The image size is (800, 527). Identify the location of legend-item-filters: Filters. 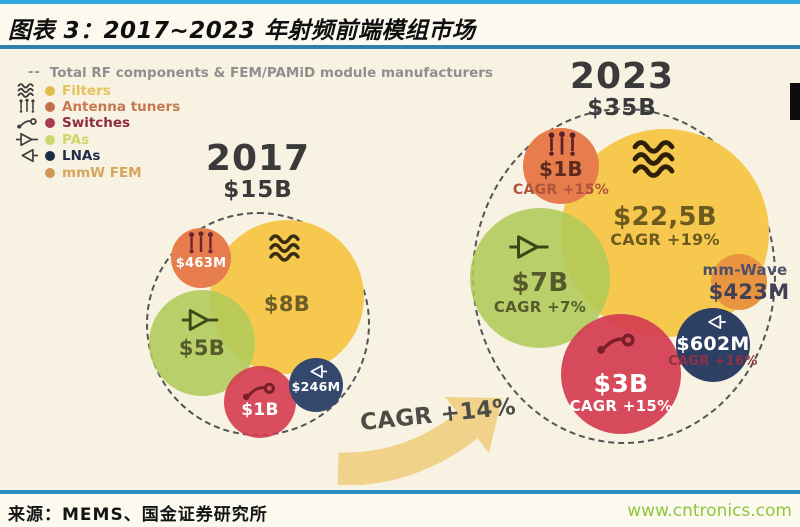
(63, 90).